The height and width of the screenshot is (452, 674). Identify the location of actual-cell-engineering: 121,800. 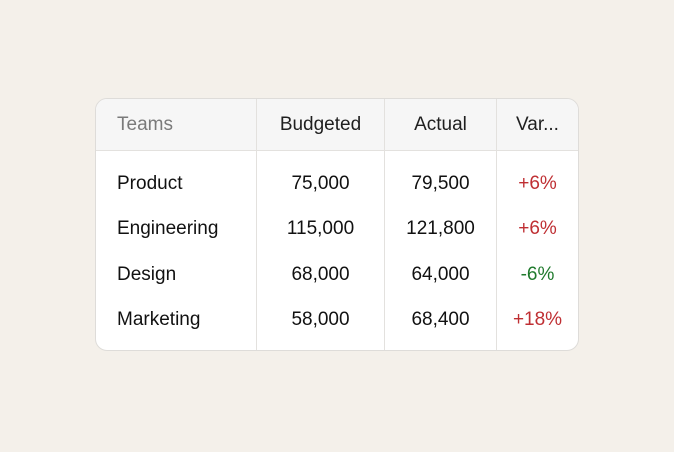
(440, 229).